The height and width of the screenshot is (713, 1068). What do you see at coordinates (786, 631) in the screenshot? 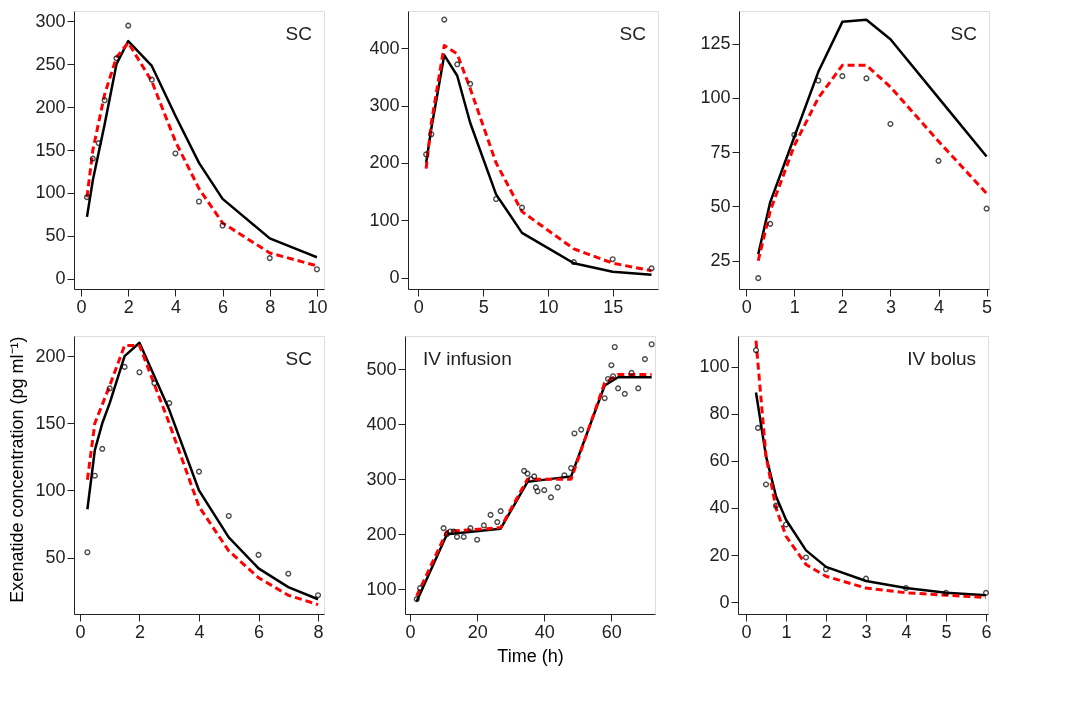
I see `x-tick-label: 1` at bounding box center [786, 631].